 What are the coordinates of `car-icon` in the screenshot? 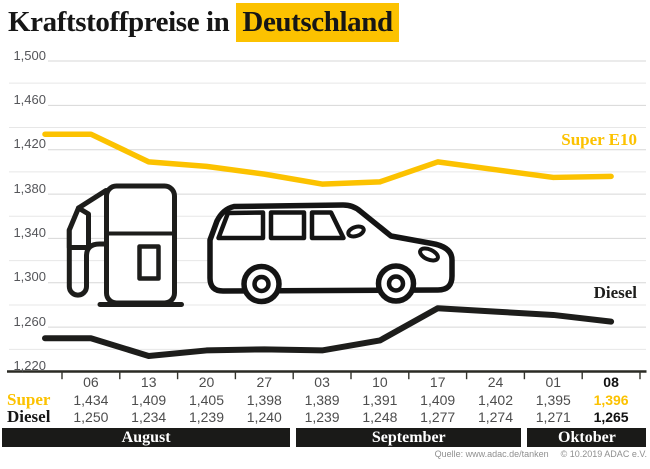 It's located at (331, 253).